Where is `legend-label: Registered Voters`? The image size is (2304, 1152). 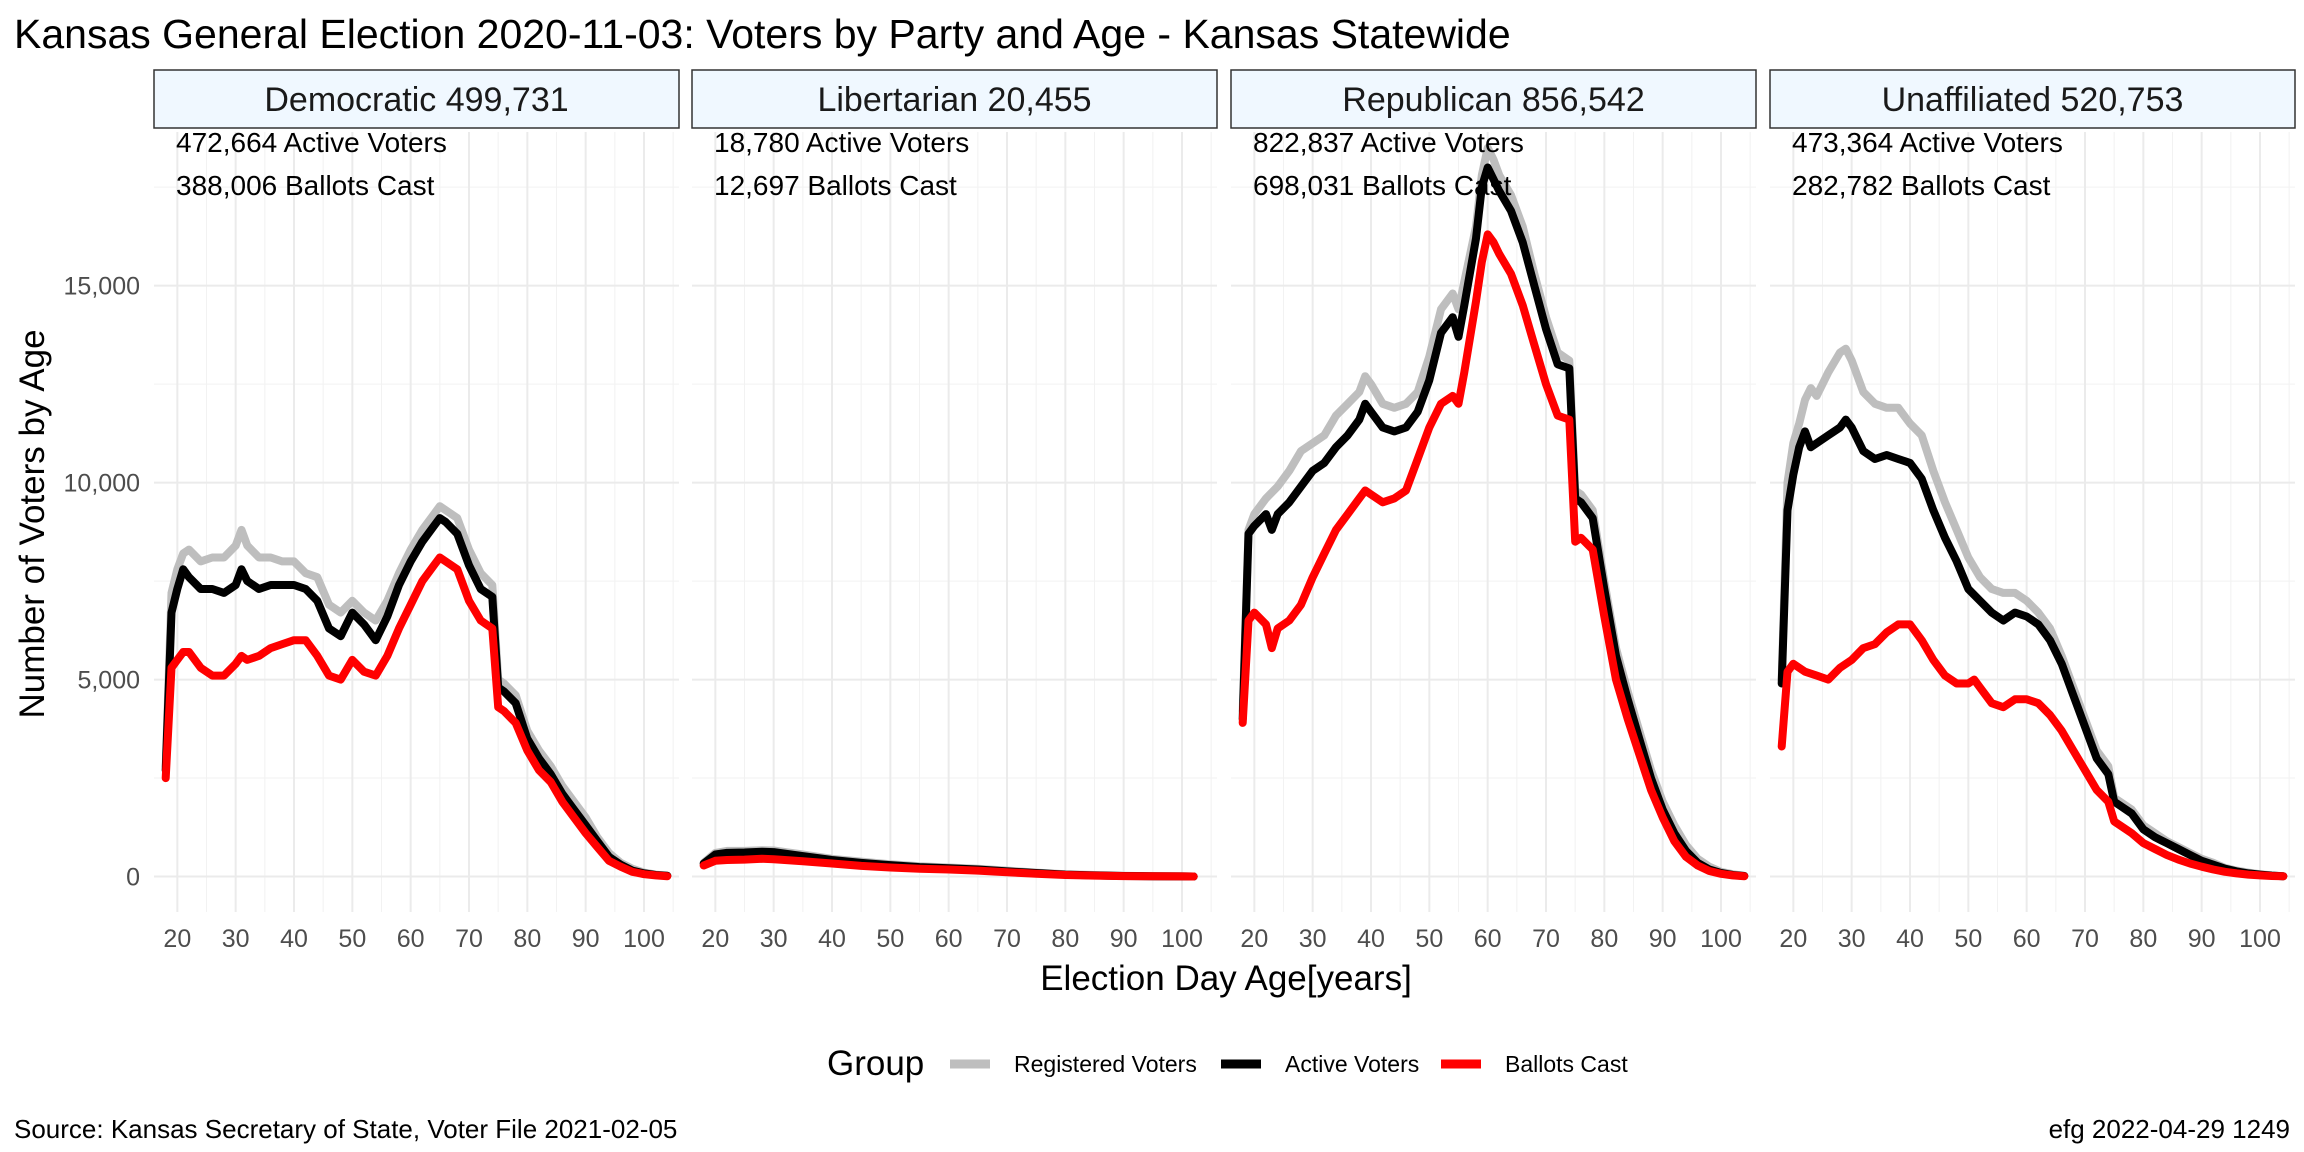
legend-label: Registered Voters is located at coordinates (1105, 1064).